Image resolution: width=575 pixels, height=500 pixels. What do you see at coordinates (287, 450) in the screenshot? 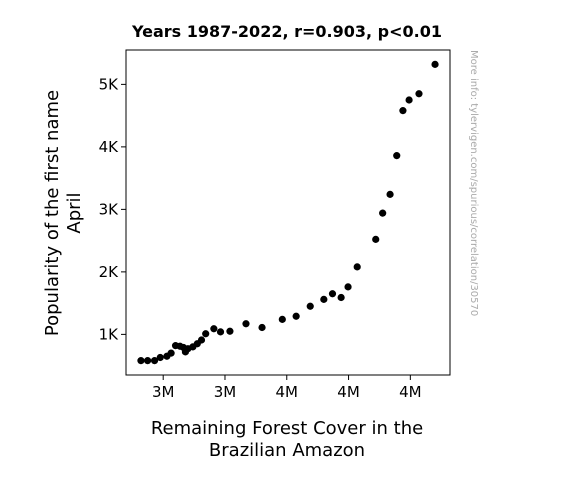
I see `x-axis-label-line-2: Brazilian Amazon` at bounding box center [287, 450].